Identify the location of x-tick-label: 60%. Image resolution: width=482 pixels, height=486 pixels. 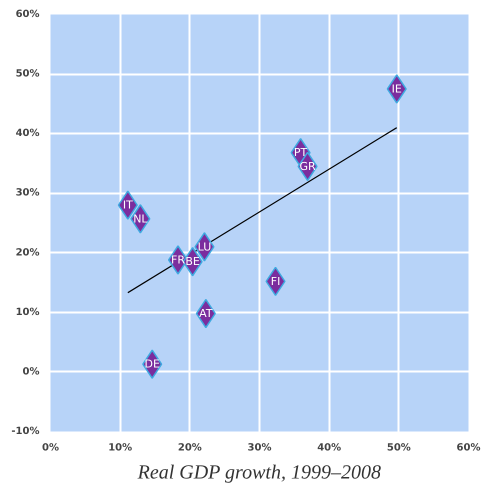
(468, 448).